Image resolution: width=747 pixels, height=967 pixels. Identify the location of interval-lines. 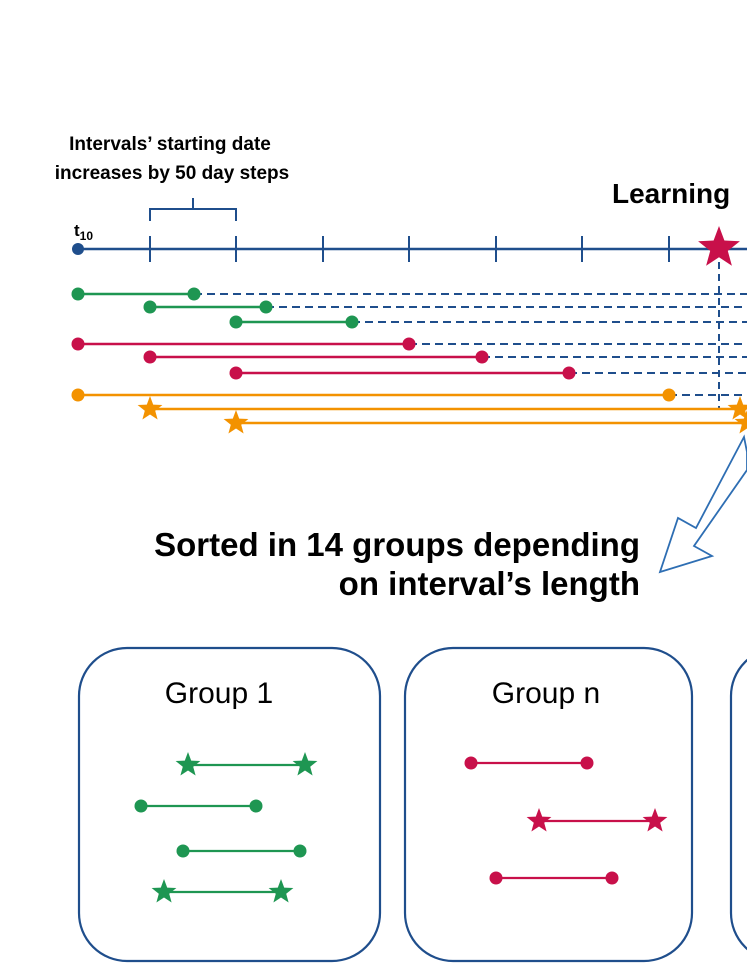
(409, 360).